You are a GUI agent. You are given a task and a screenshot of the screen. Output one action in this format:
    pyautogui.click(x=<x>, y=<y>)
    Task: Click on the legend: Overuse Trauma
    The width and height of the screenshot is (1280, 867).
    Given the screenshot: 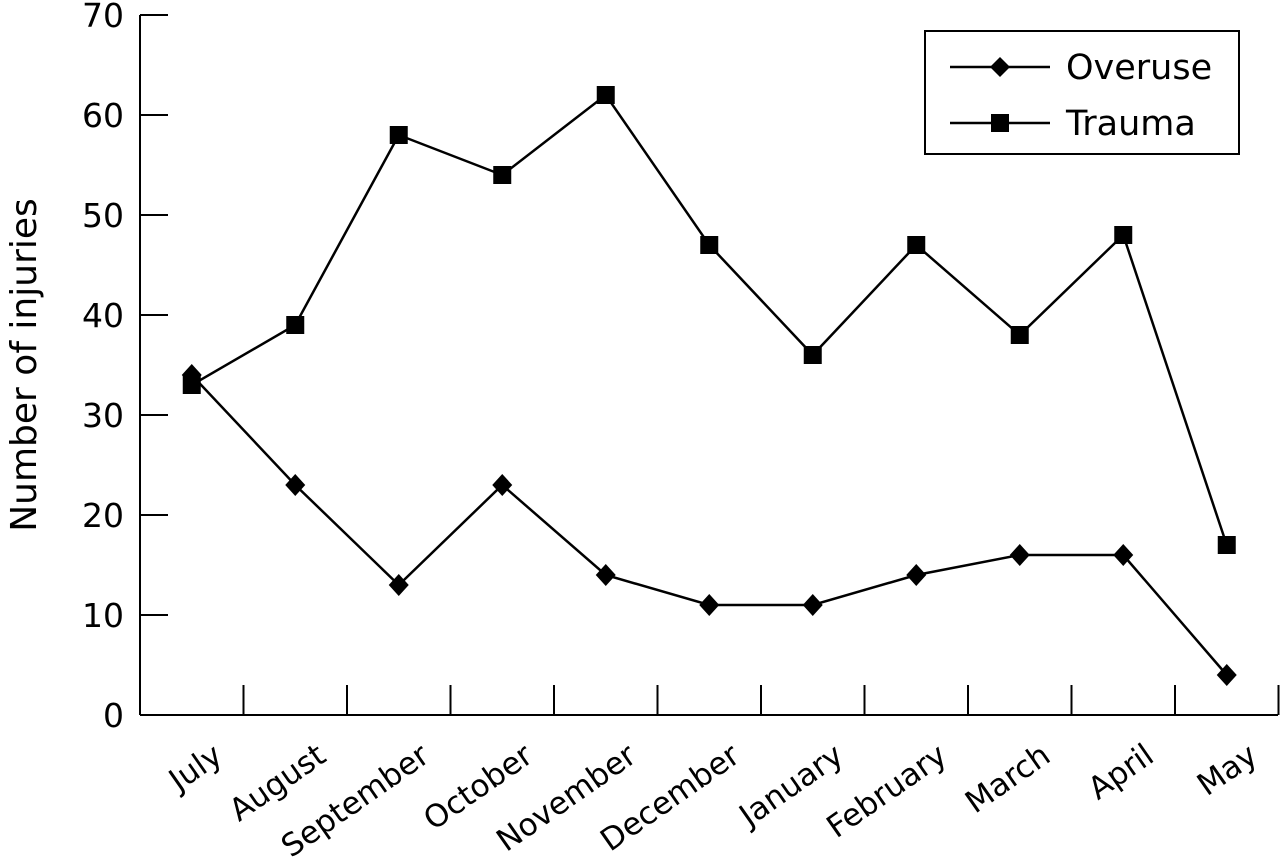 What is the action you would take?
    pyautogui.click(x=1082, y=92)
    